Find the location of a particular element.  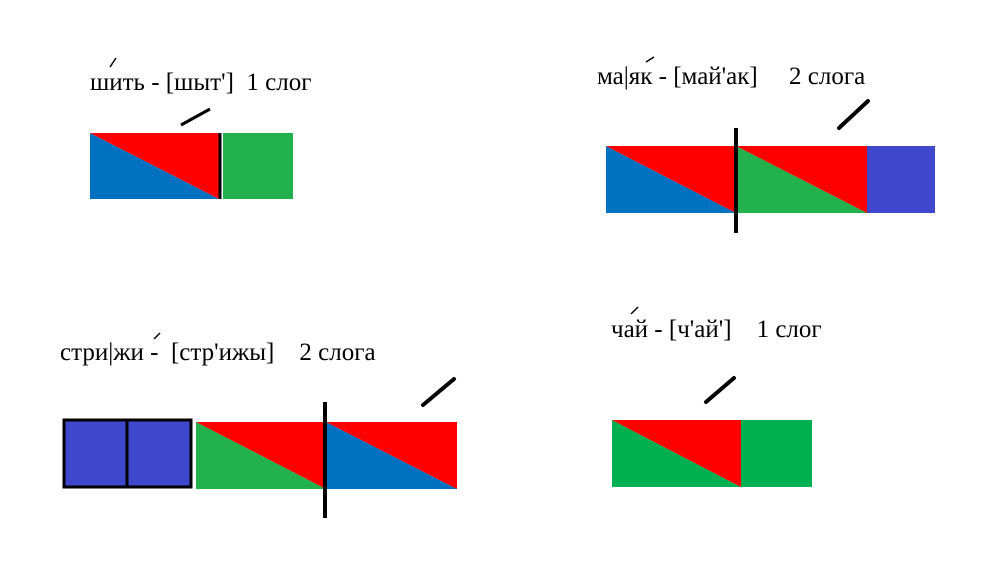

j-sound-block is located at coordinates (901, 179).